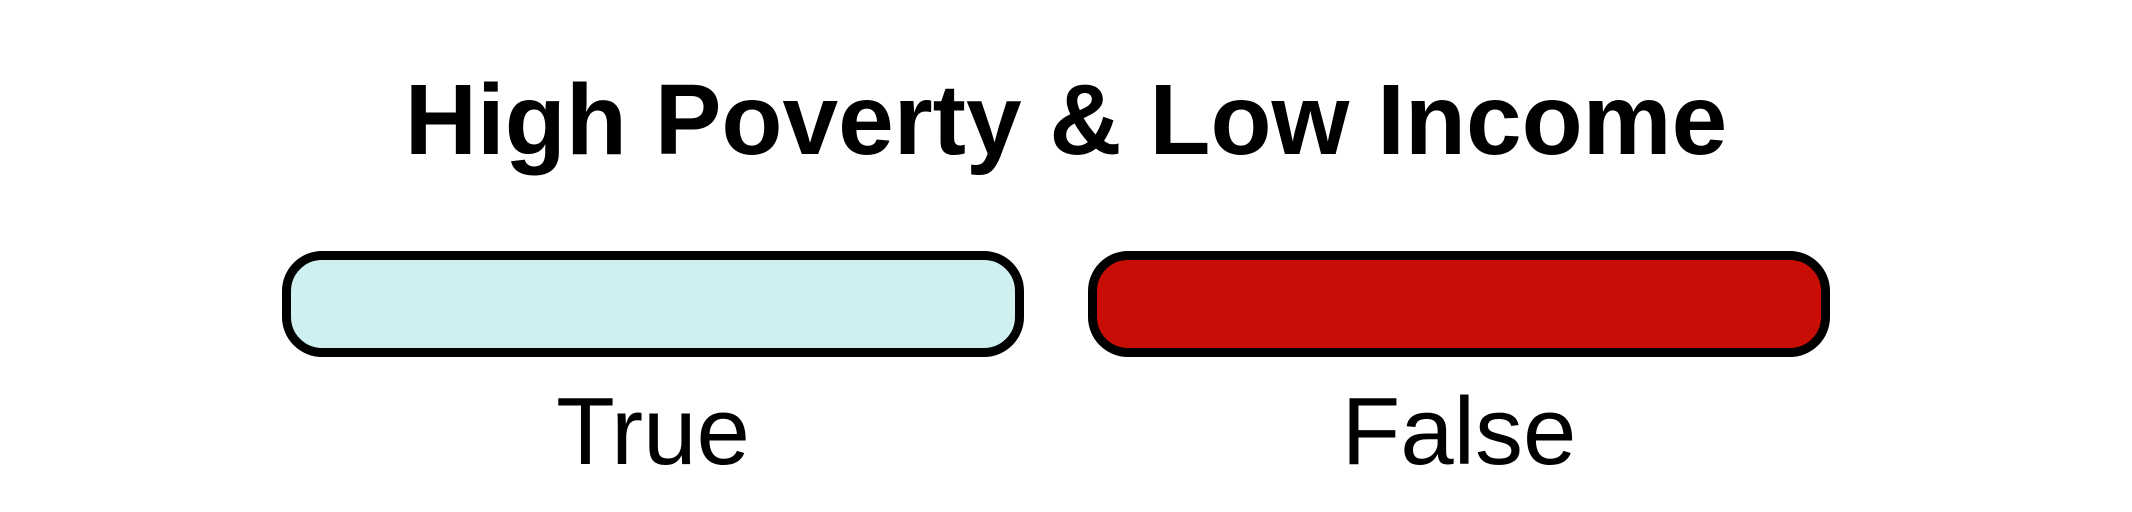 The image size is (2132, 512). I want to click on legend-swatch-false, so click(1459, 304).